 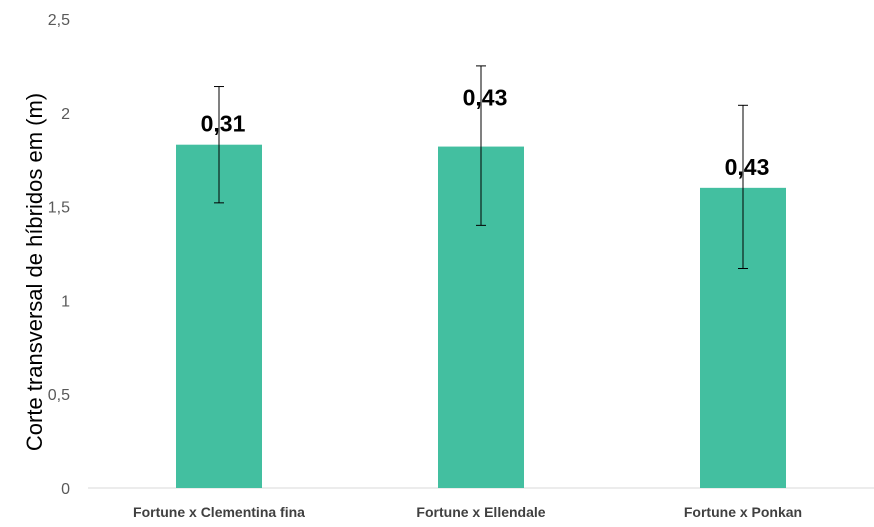 What do you see at coordinates (219, 512) in the screenshot?
I see `x-category-label: Fortune x Clementina fina` at bounding box center [219, 512].